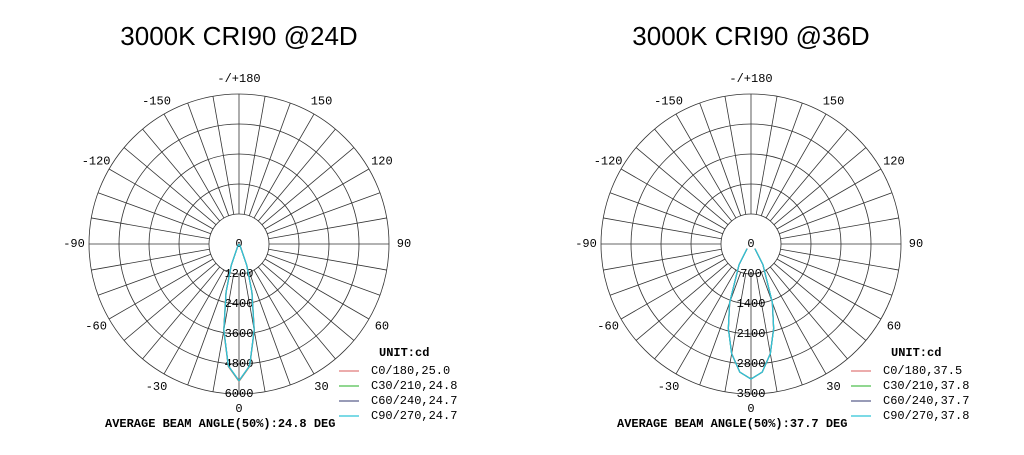 The width and height of the screenshot is (1024, 455). What do you see at coordinates (922, 371) in the screenshot?
I see `legend-label: C0/180,37.5` at bounding box center [922, 371].